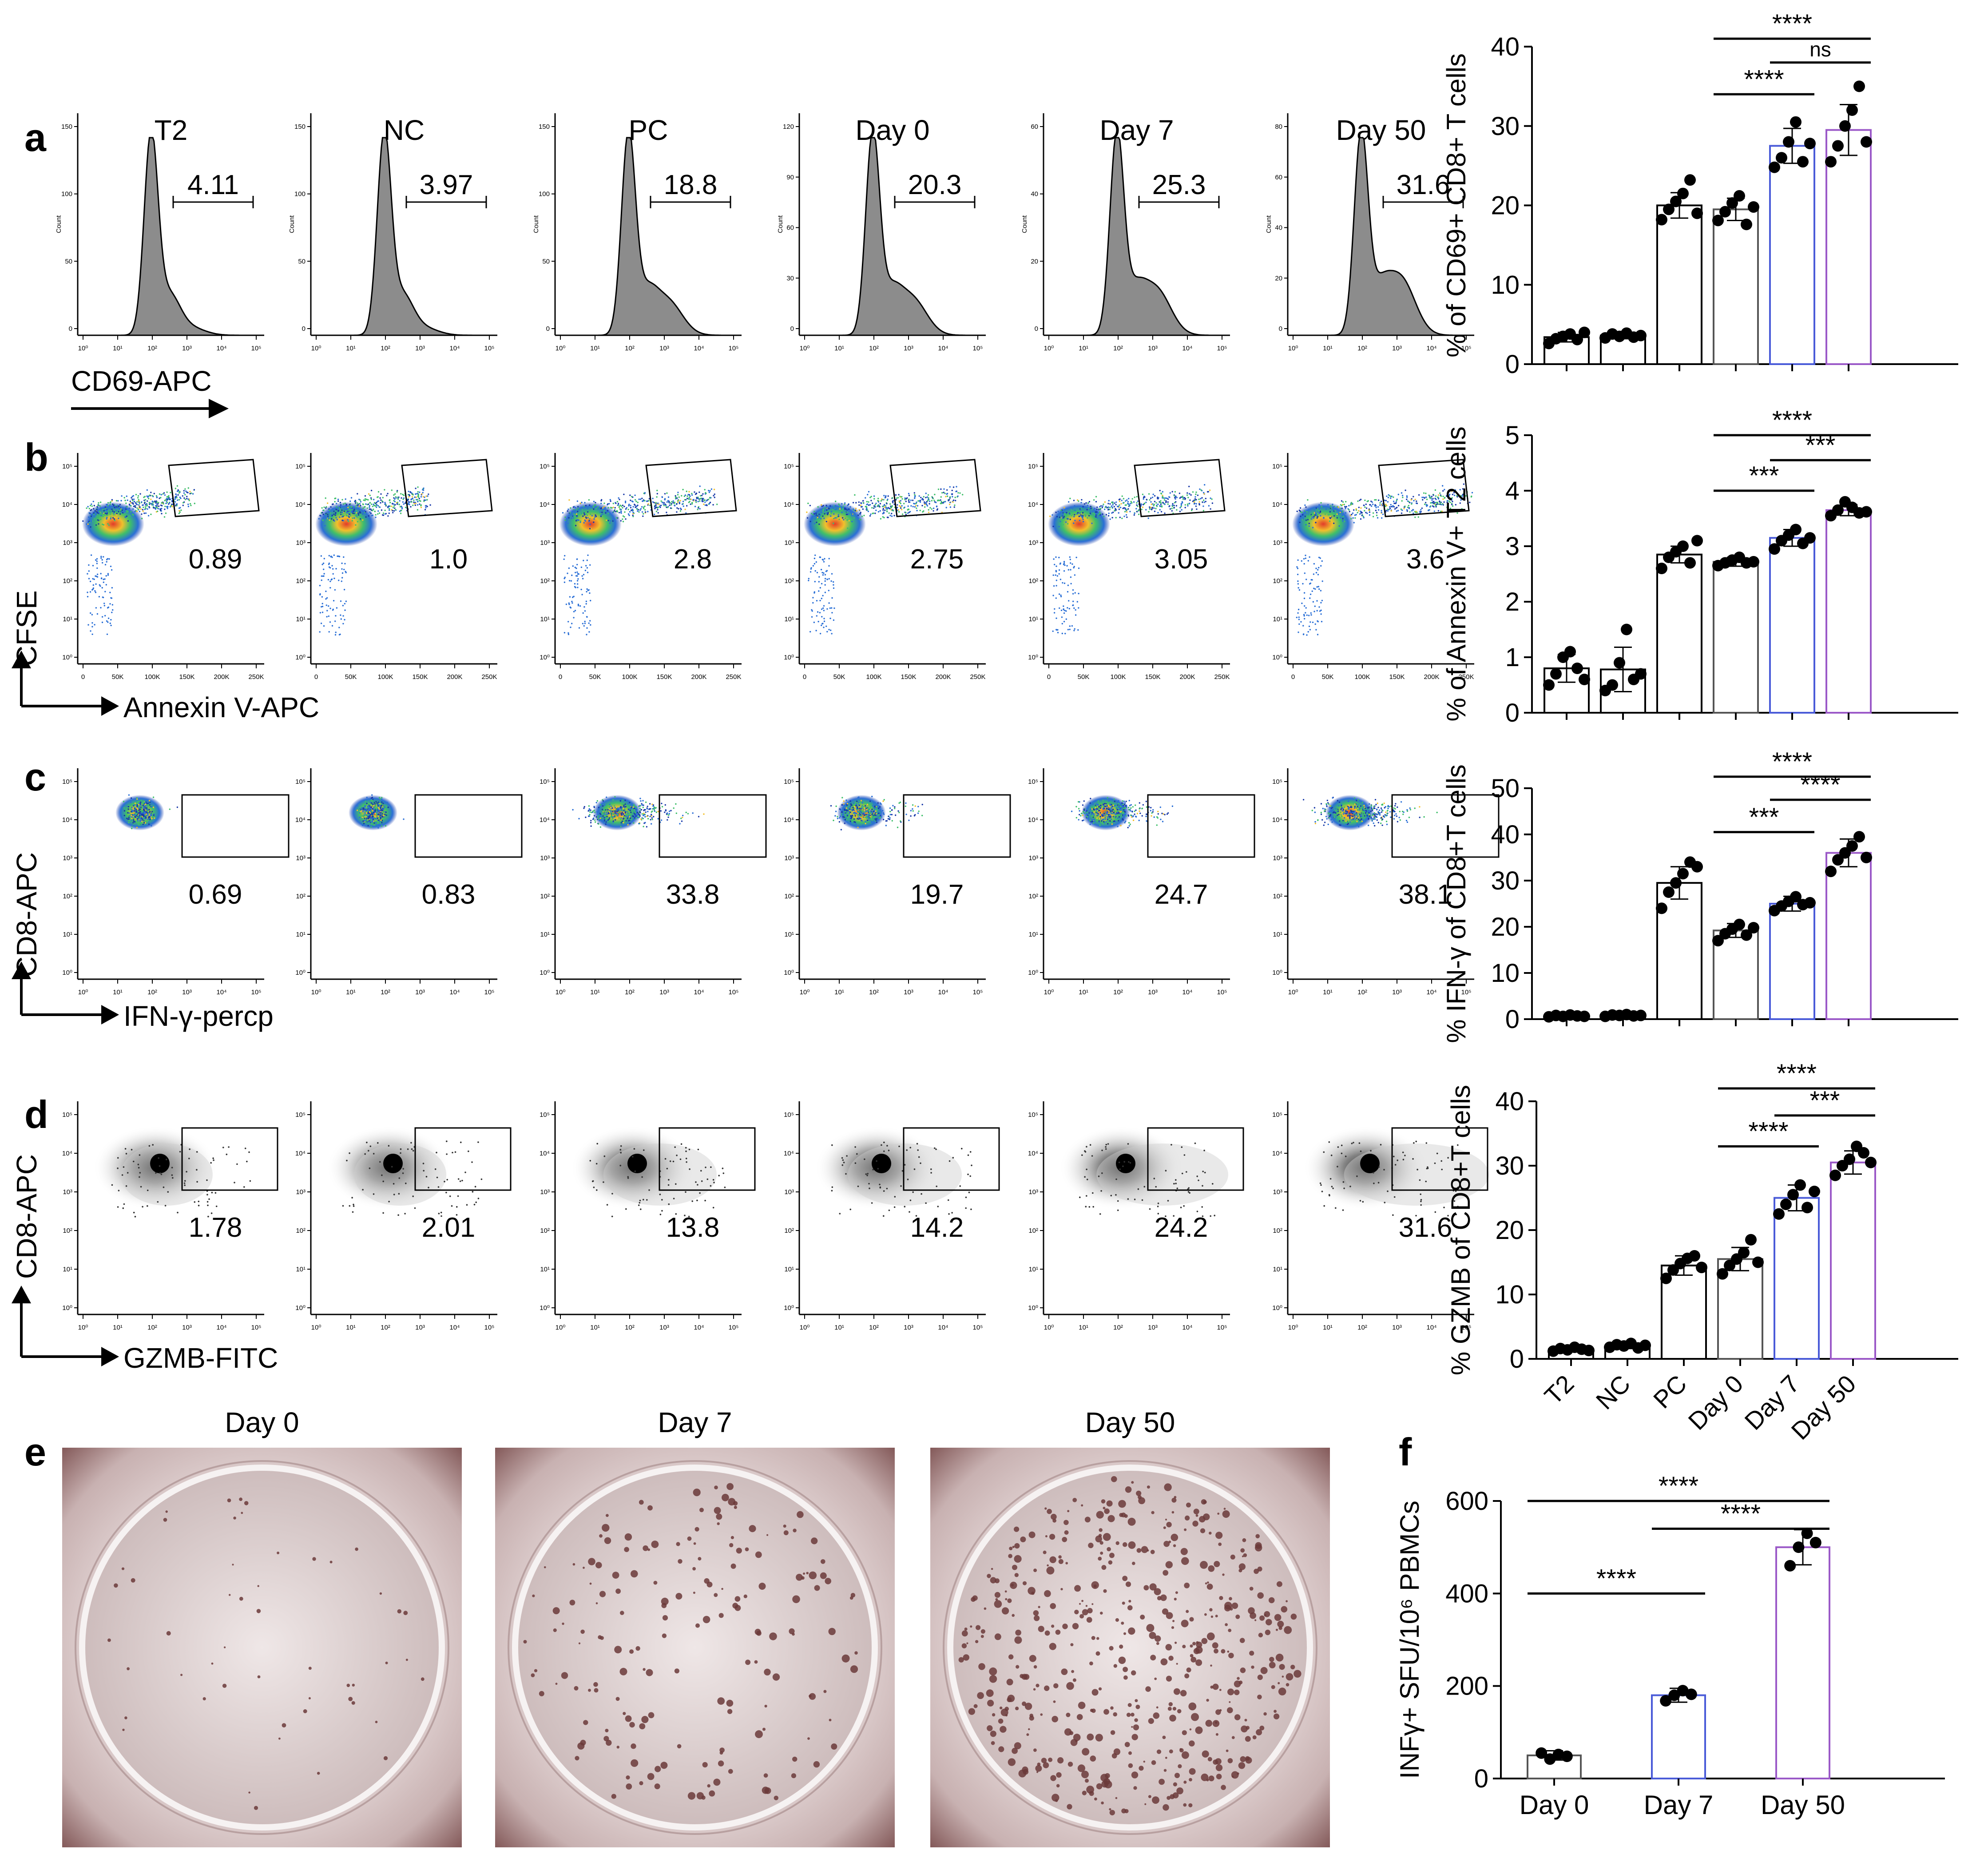  Describe the element at coordinates (790, 178) in the screenshot. I see `y-tick-label: 90` at that location.